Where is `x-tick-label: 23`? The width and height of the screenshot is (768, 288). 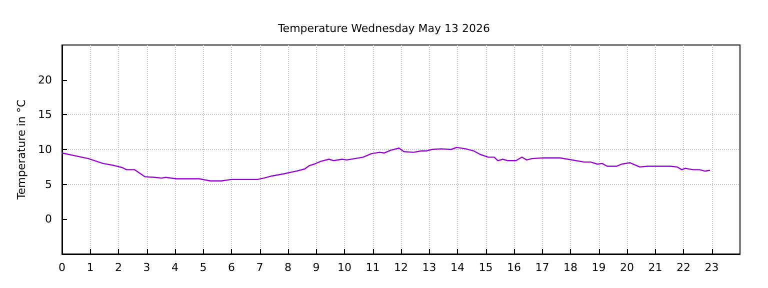
x-tick-label: 23 is located at coordinates (711, 267).